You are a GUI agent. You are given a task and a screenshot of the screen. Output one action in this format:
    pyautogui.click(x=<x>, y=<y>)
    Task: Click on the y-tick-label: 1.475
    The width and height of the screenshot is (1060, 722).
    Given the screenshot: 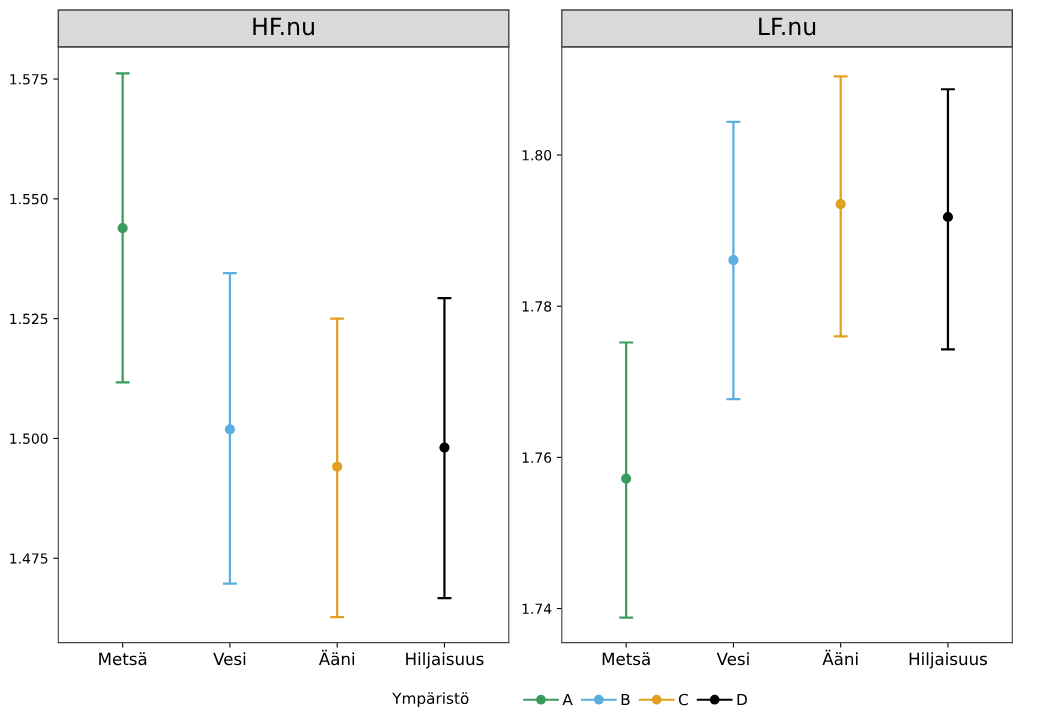 What is the action you would take?
    pyautogui.click(x=29, y=558)
    